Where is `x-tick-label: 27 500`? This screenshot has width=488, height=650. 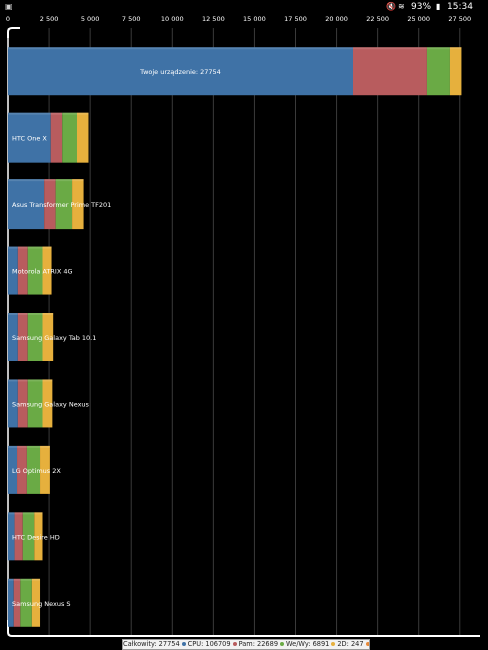
x-tick-label: 27 500 is located at coordinates (459, 19).